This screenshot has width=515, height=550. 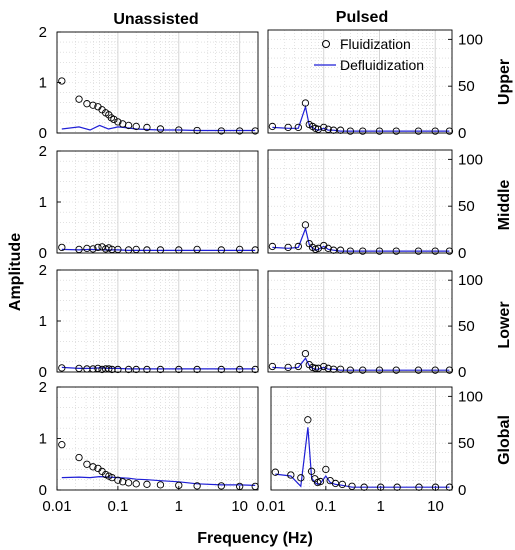 I want to click on x-tick-label: 0.1, so click(x=117, y=506).